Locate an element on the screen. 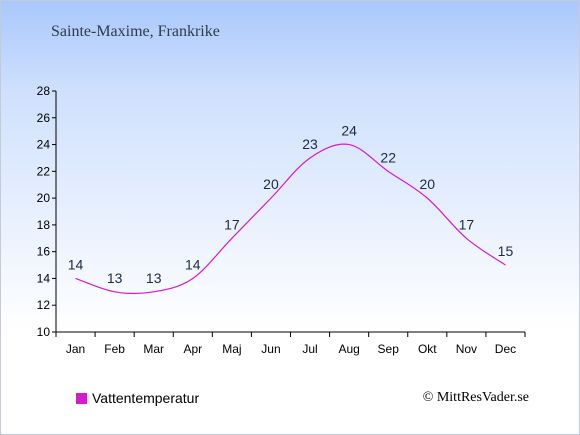 The width and height of the screenshot is (580, 435). x-tick-label: Okt is located at coordinates (427, 349).